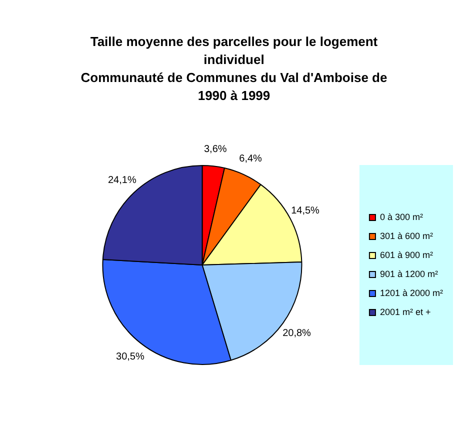 The width and height of the screenshot is (468, 448). Describe the element at coordinates (412, 293) in the screenshot. I see `legend-label: 1201 à 2000 m²` at that location.